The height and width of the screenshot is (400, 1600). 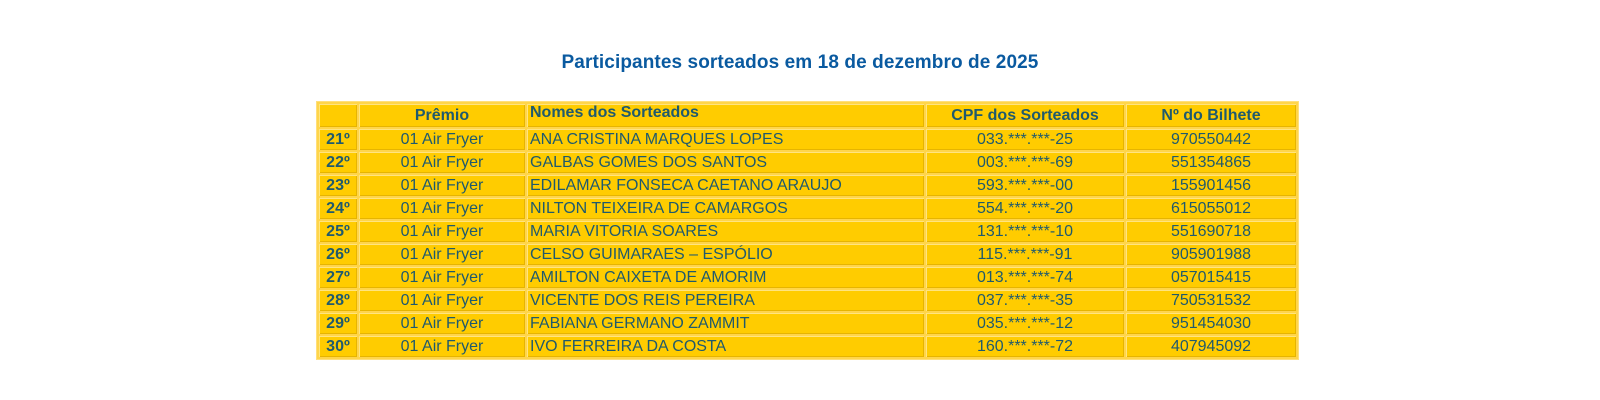 I want to click on row-cpf: 554.***.***-20, so click(x=1025, y=208).